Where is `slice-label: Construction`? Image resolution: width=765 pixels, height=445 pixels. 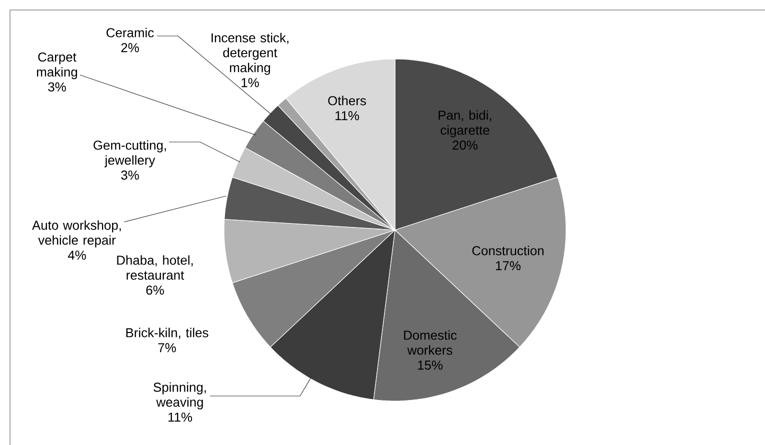
slice-label: Construction is located at coordinates (508, 251).